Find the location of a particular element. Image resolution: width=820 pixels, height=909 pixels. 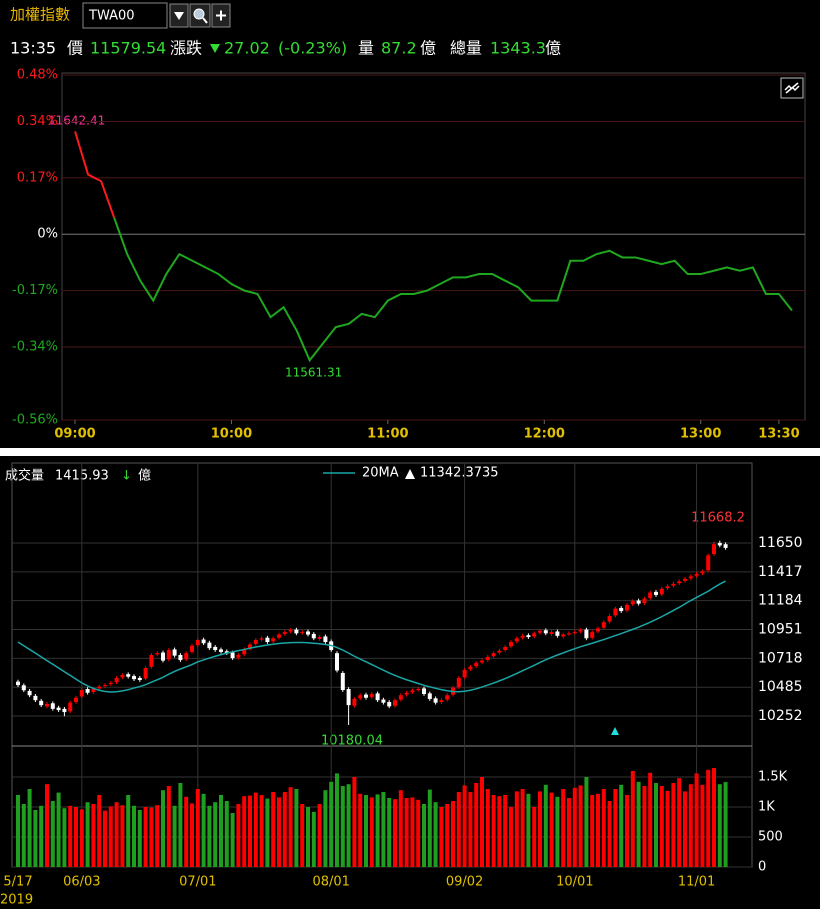

down-arrow is located at coordinates (215, 48).